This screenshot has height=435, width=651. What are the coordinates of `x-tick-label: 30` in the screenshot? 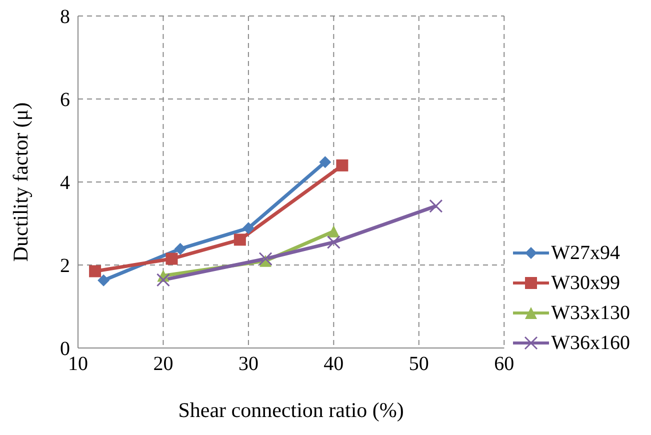 It's located at (248, 364).